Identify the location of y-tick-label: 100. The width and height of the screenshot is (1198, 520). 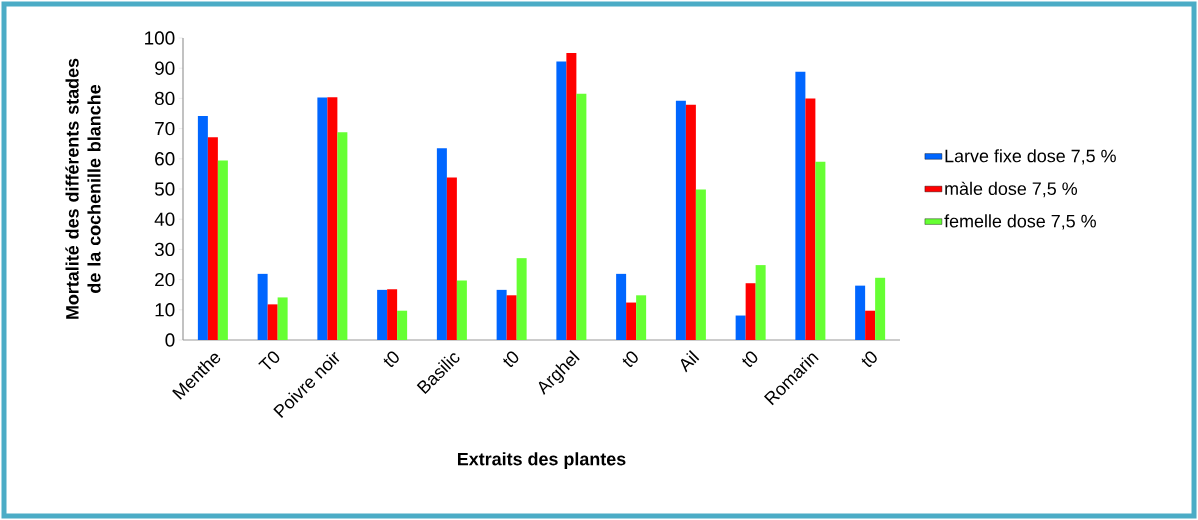
(160, 38).